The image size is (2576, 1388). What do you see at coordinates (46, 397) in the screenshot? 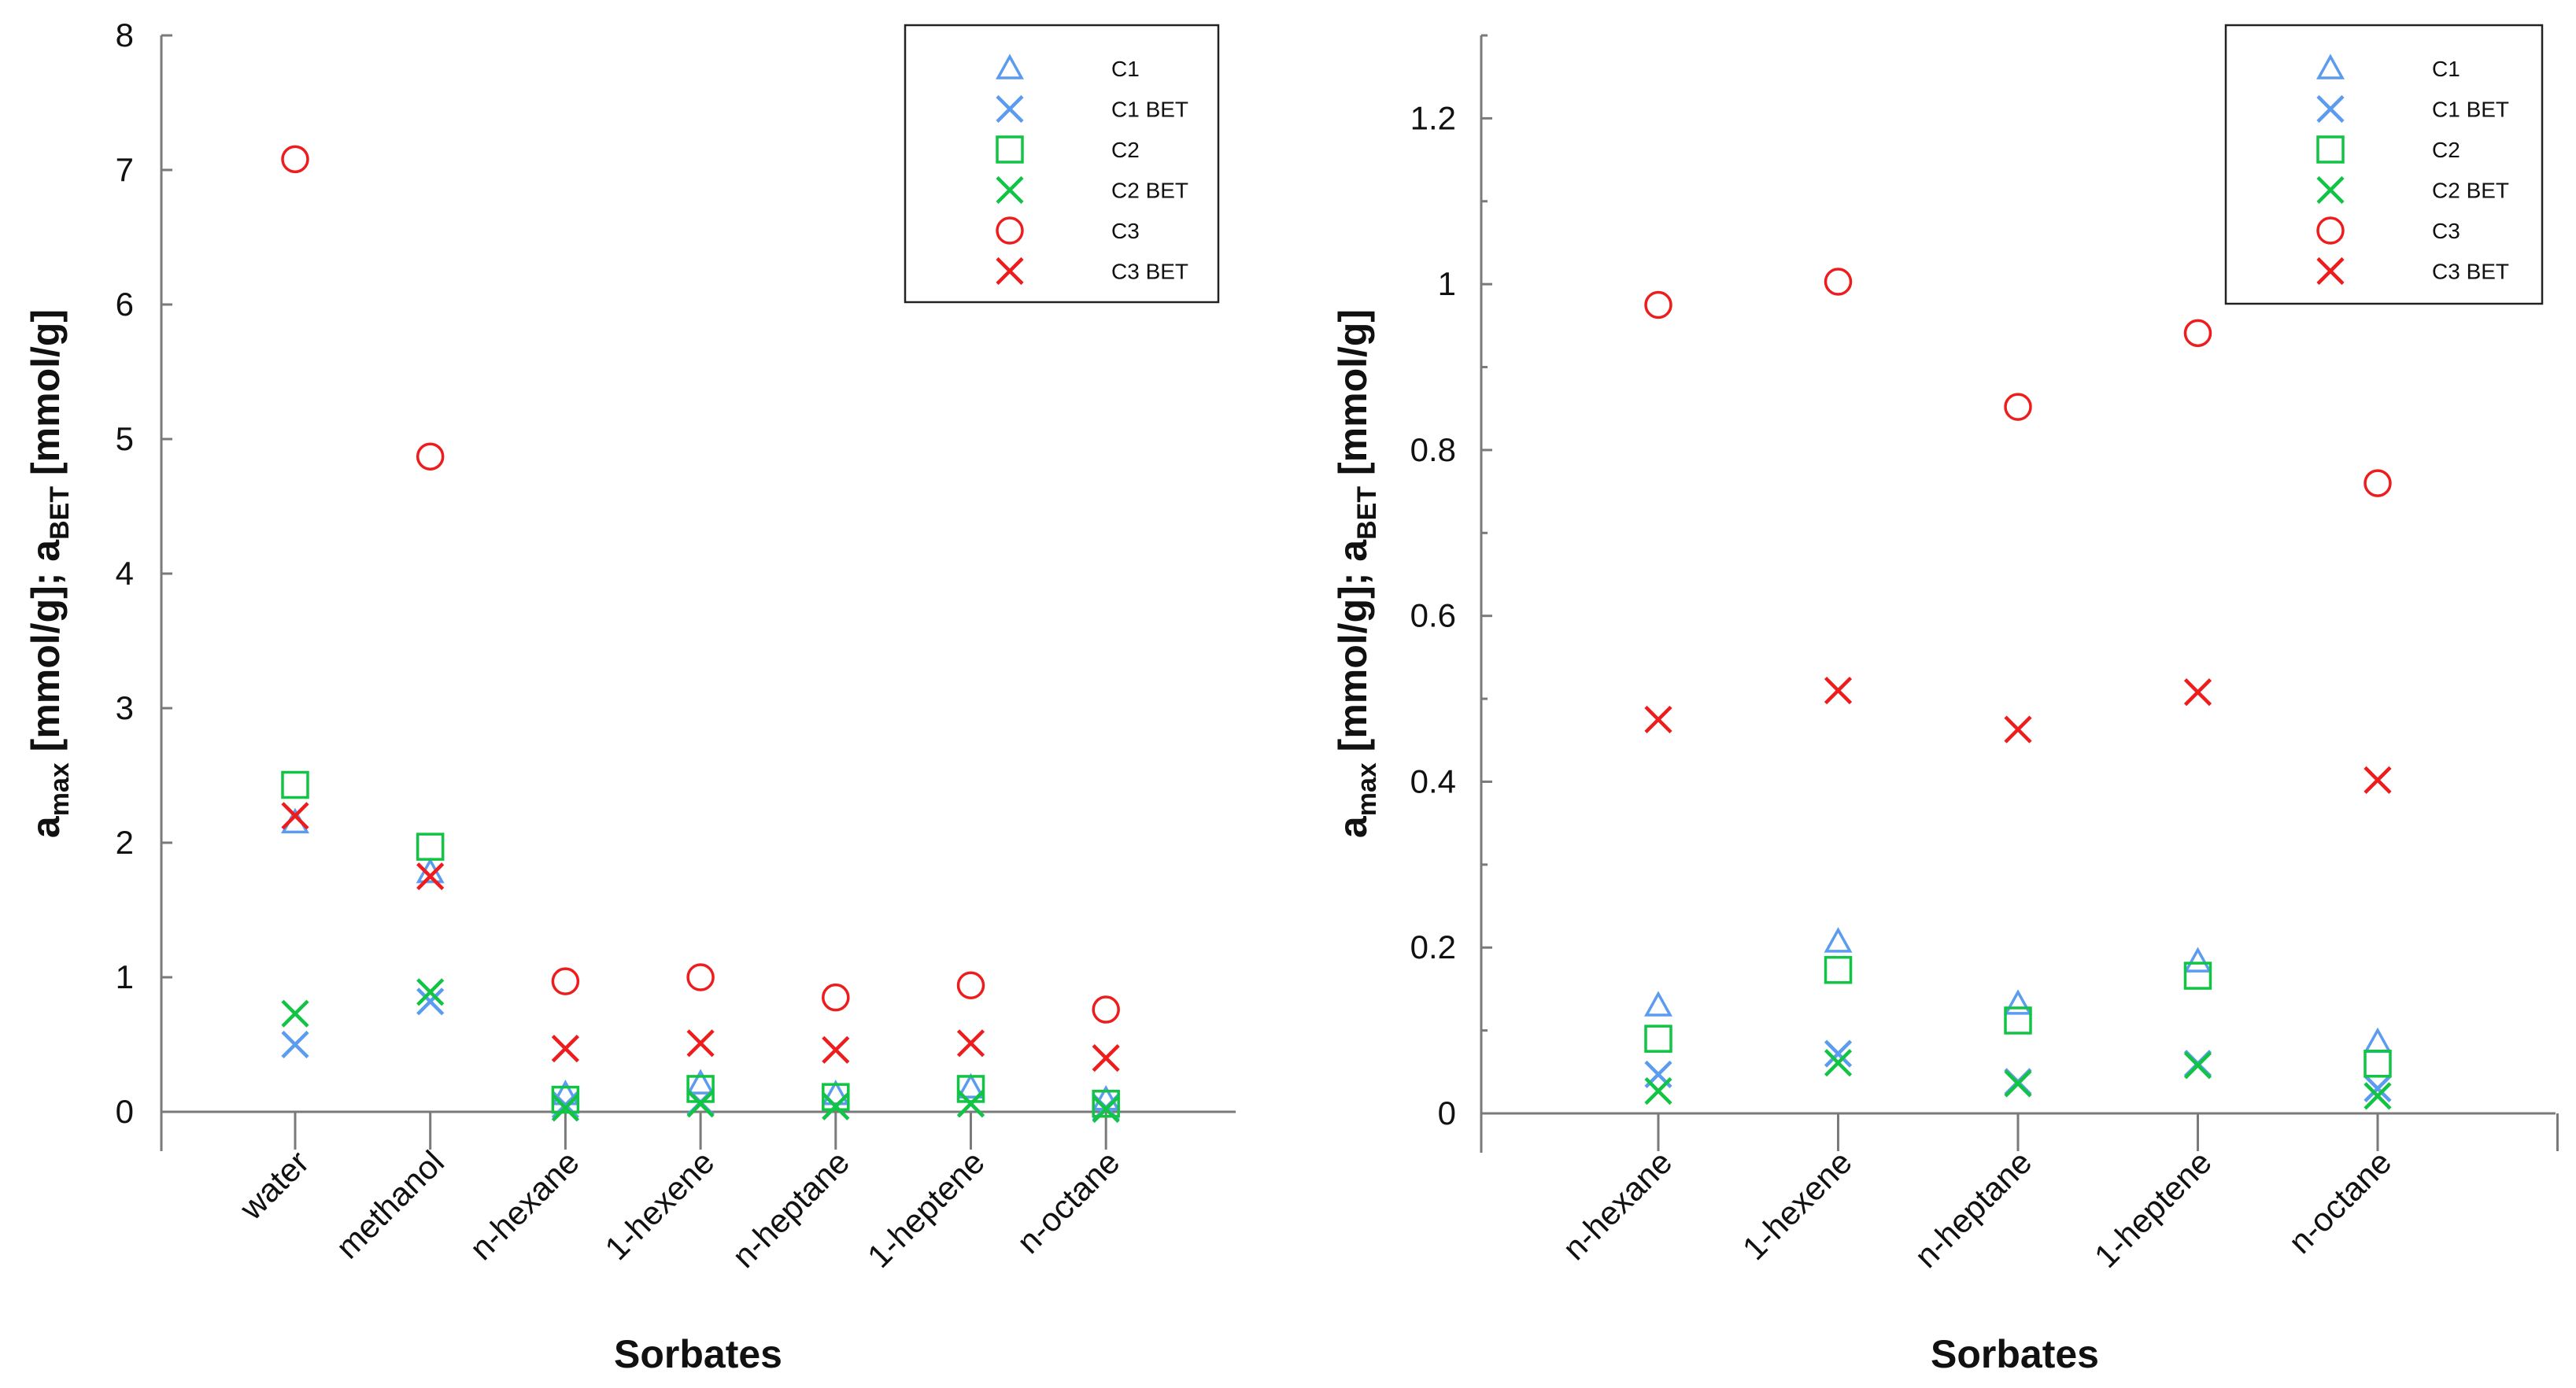
I see `y-axis-label-part: [mmol/g]` at bounding box center [46, 397].